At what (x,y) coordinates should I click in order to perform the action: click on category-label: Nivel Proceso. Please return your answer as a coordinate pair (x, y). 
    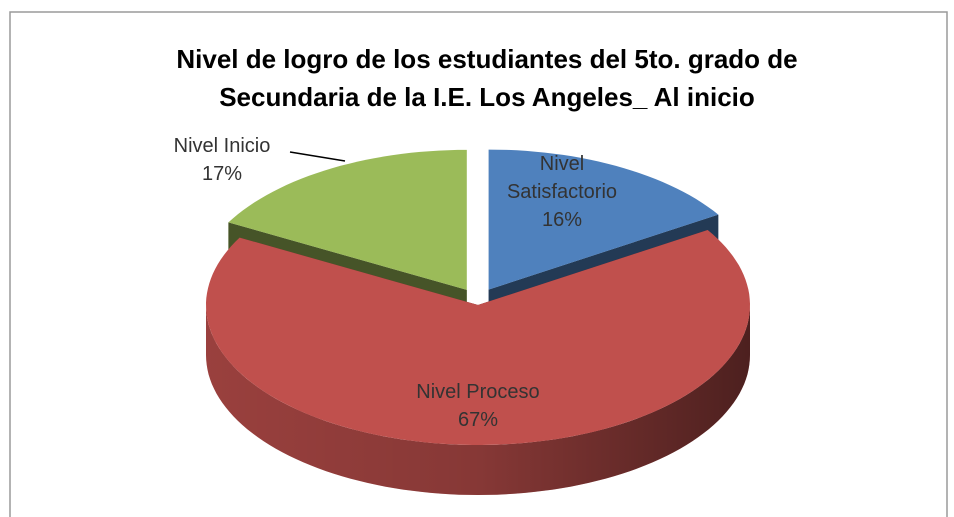
    Looking at the image, I should click on (478, 392).